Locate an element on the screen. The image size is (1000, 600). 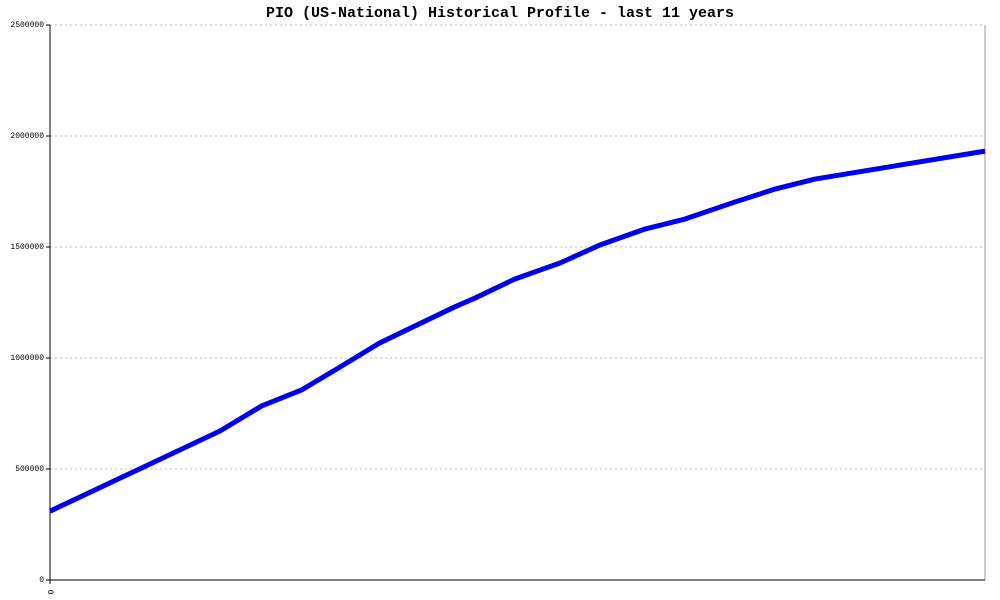
y-tick-label: 1500000 is located at coordinates (27, 247).